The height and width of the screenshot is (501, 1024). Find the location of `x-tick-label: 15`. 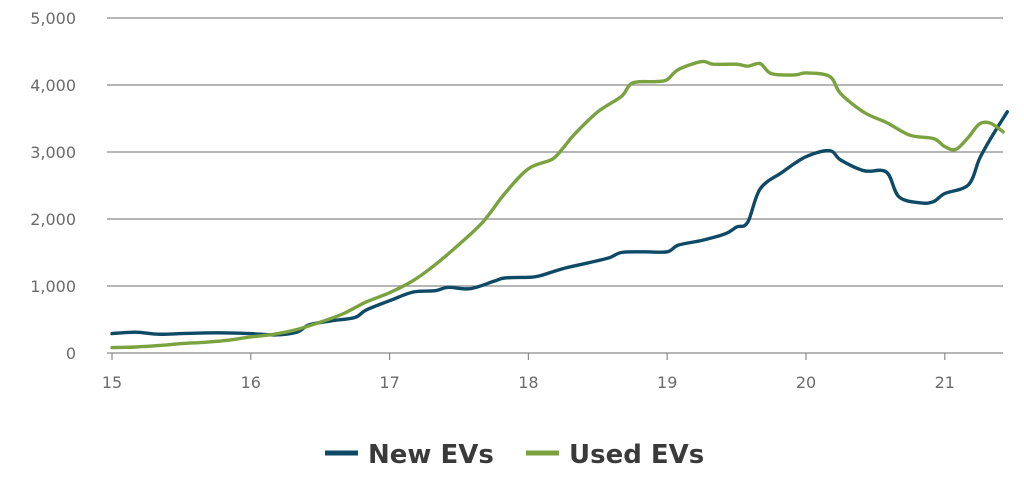

x-tick-label: 15 is located at coordinates (112, 382).